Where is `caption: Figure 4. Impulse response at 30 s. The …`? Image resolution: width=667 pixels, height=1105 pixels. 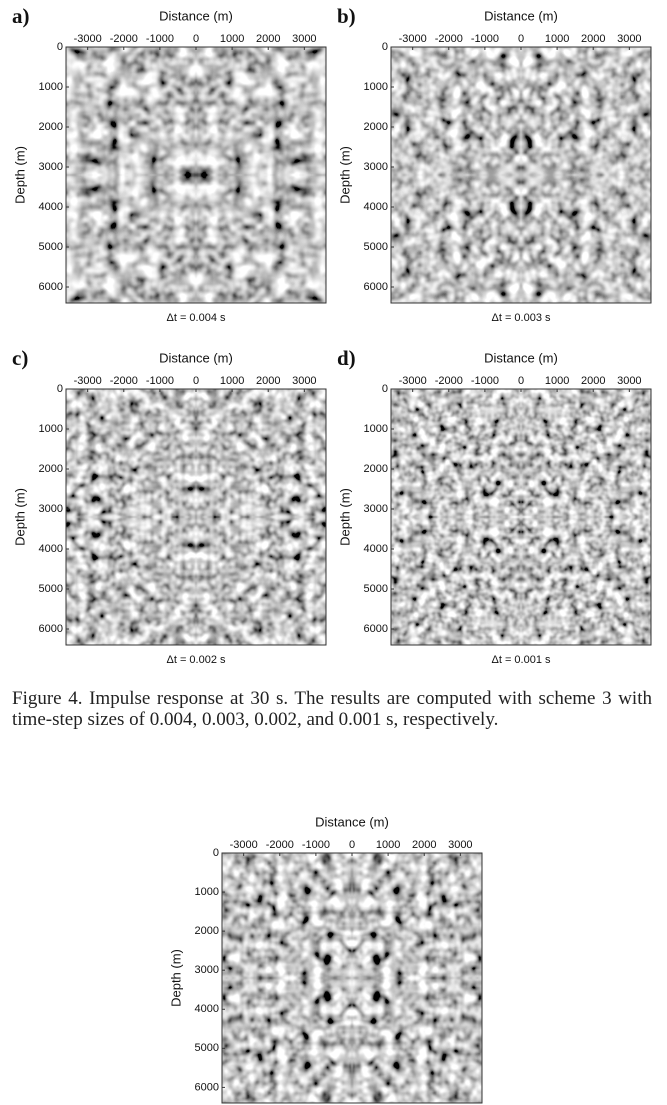 caption: Figure 4. Impulse response at 30 s. The … is located at coordinates (332, 709).